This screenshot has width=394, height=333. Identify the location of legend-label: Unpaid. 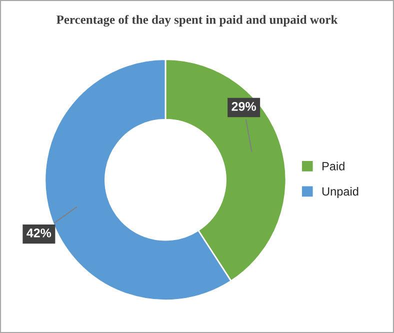
(340, 192).